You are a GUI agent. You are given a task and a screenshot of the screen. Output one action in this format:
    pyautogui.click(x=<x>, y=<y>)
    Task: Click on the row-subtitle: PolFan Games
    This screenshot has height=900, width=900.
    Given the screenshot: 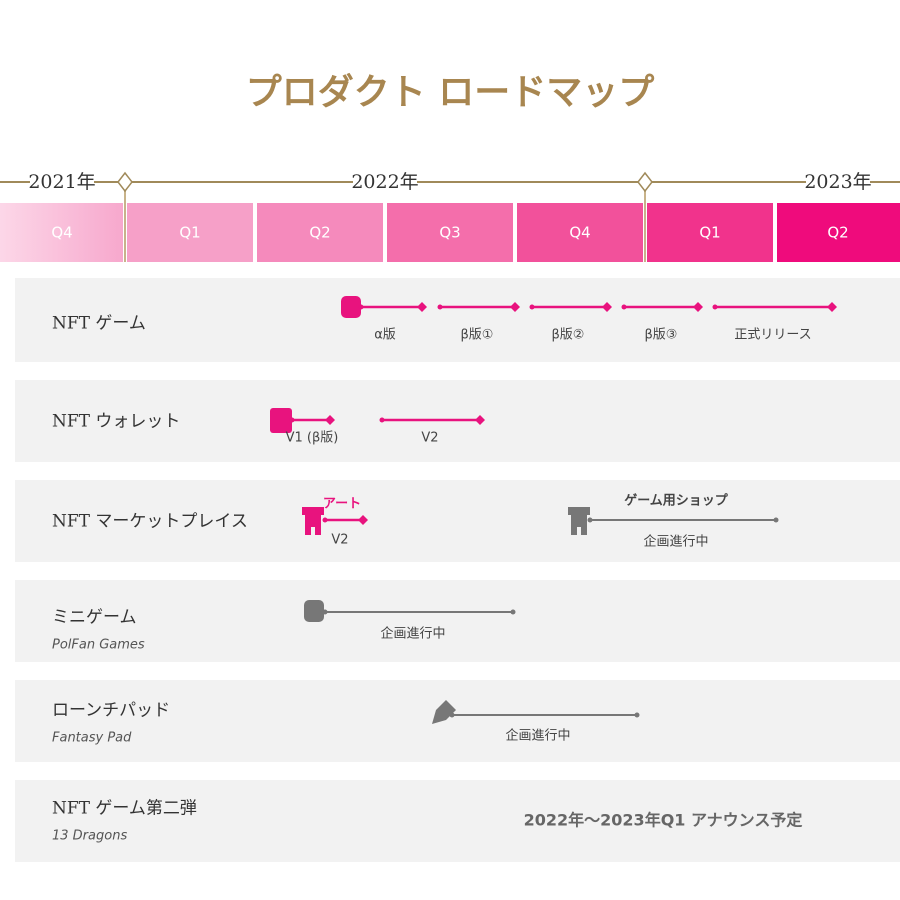 What is the action you would take?
    pyautogui.click(x=98, y=645)
    